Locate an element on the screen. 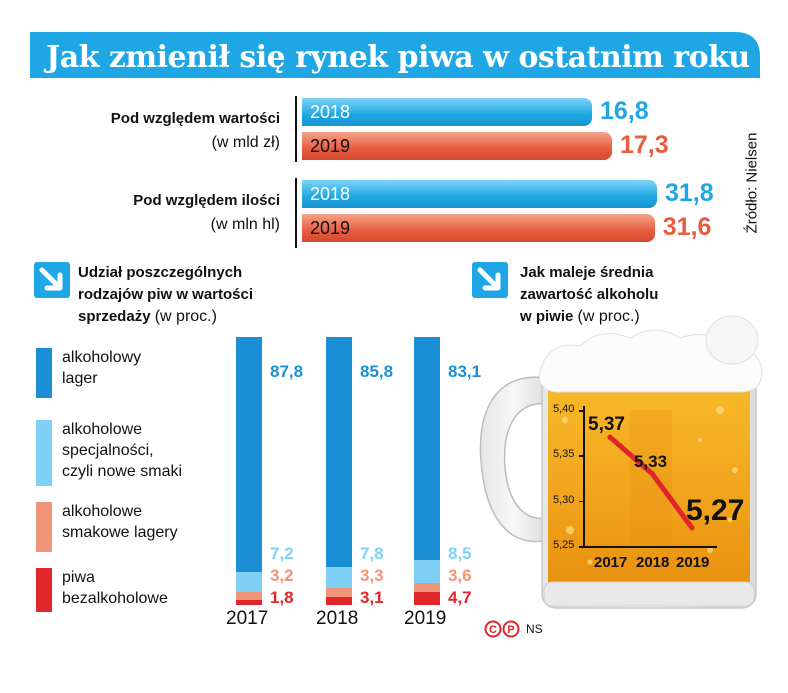  copyright-logo-icon: C P is located at coordinates (502, 629).